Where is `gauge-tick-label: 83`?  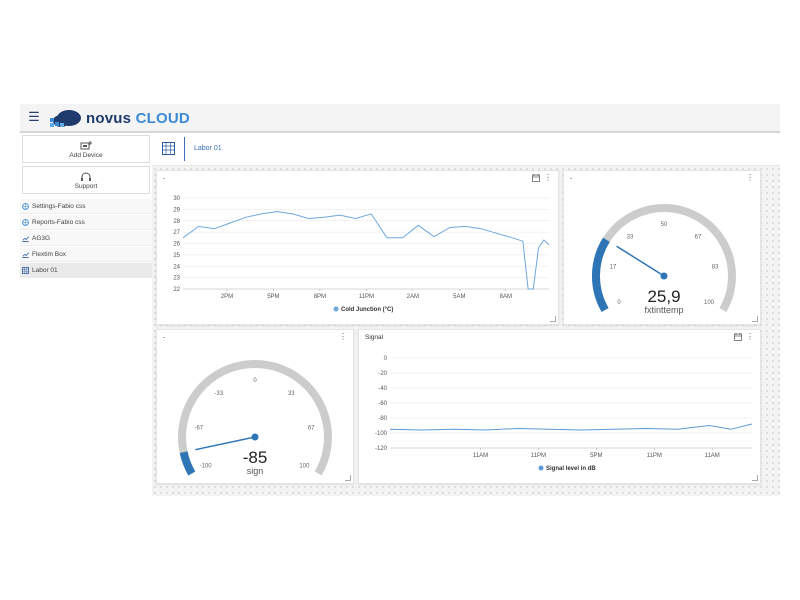
gauge-tick-label: 83 is located at coordinates (715, 267).